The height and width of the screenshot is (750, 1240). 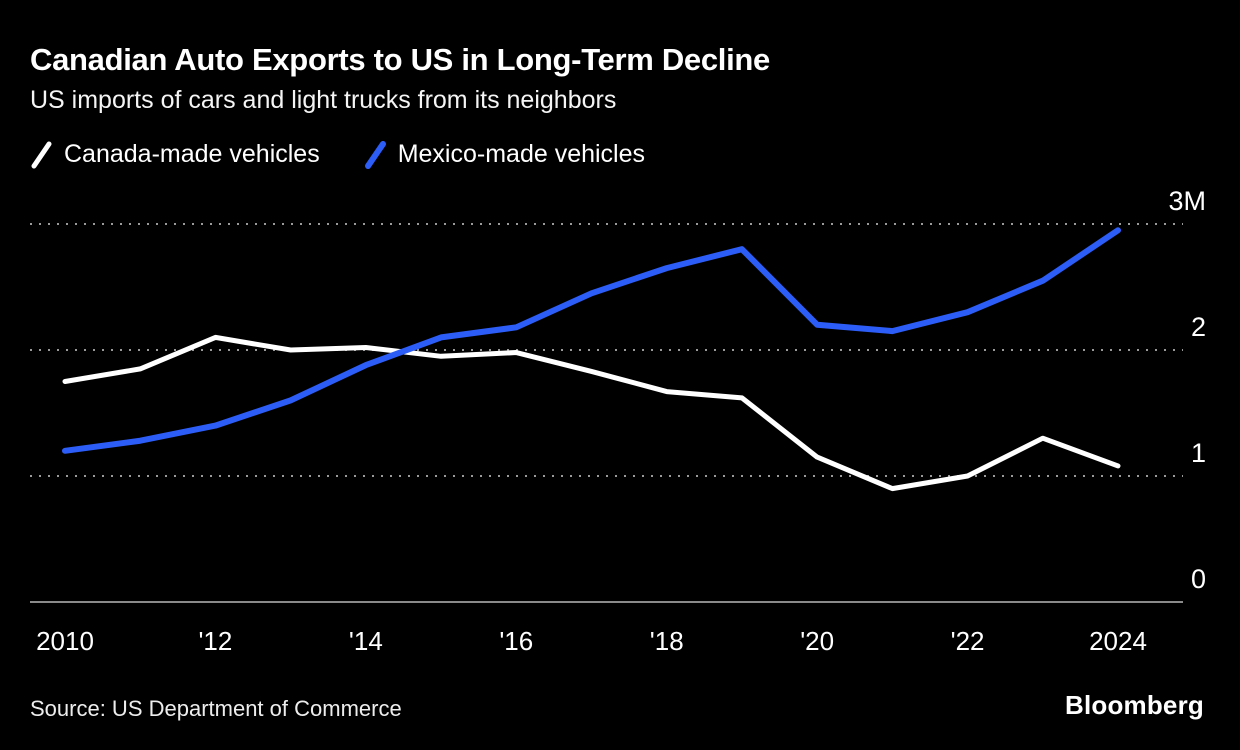 I want to click on legend-label-canada: Canada-made vehicles, so click(x=192, y=154).